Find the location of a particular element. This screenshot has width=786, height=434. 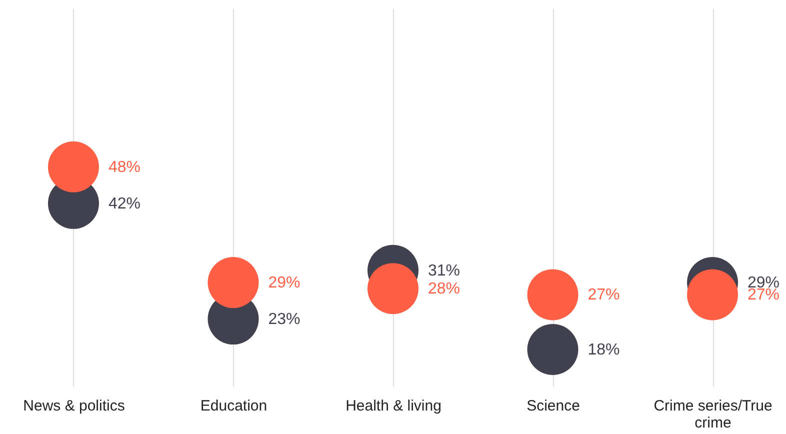

data-label: 31% is located at coordinates (444, 271).